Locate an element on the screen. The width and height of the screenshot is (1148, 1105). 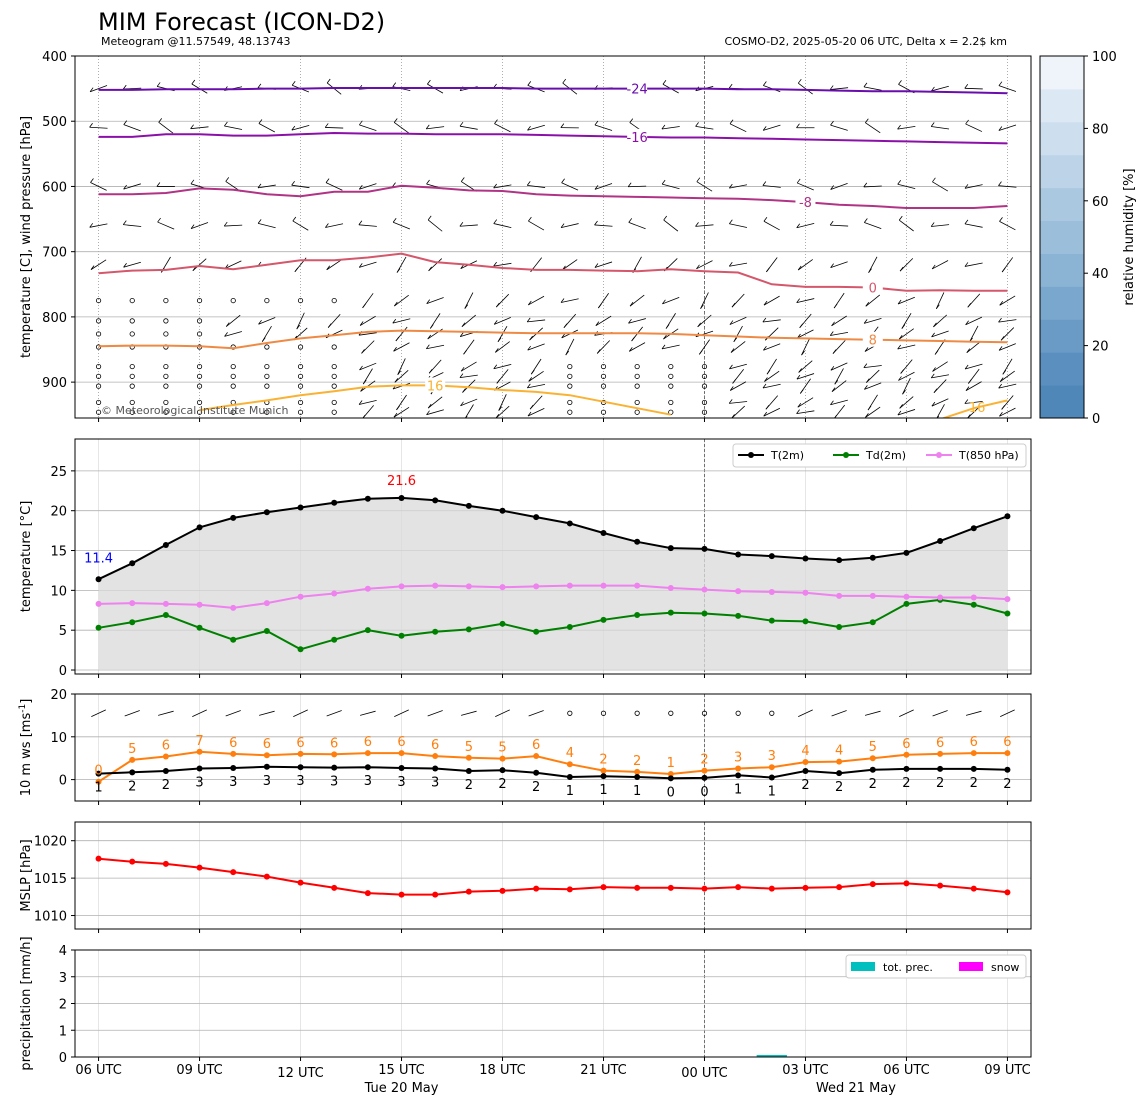
y-axis-label: temperature [°C] is located at coordinates (26, 557).